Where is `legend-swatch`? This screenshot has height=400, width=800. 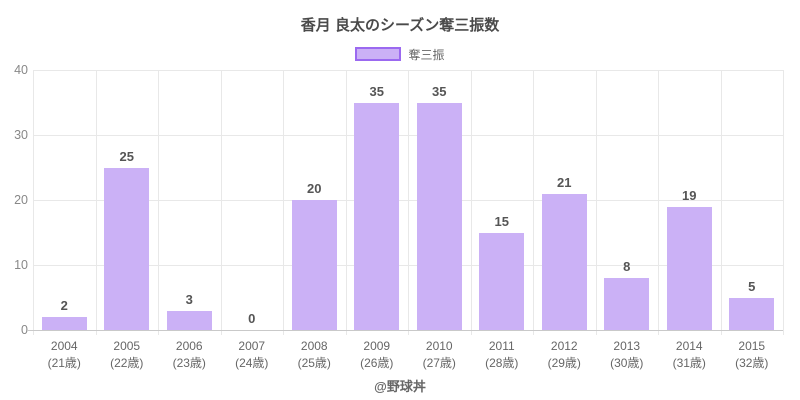 legend-swatch is located at coordinates (378, 54).